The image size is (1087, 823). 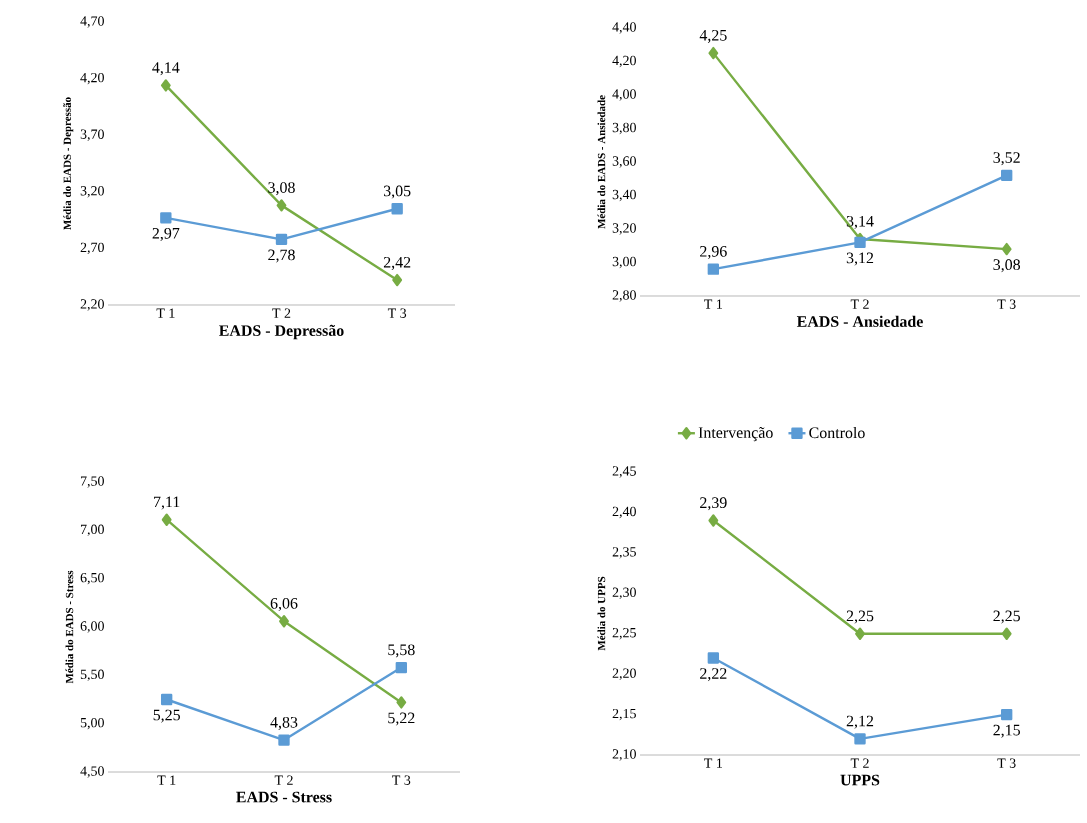 I want to click on y-tick-label: 2,10, so click(x=624, y=755).